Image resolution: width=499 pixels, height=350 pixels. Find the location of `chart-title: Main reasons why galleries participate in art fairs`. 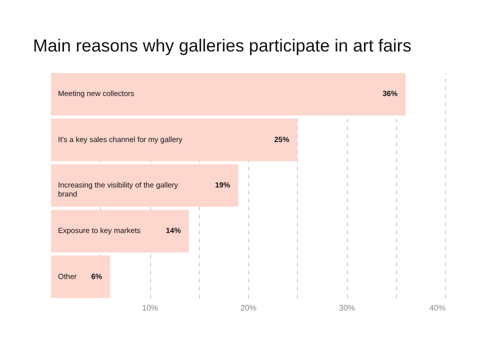

chart-title: Main reasons why galleries participate in art fairs is located at coordinates (222, 46).